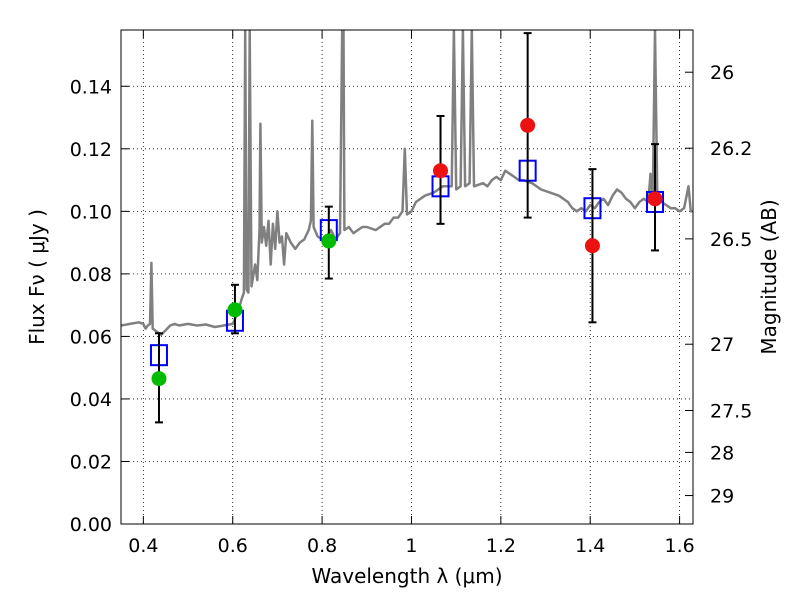 This screenshot has width=800, height=600. What do you see at coordinates (679, 546) in the screenshot?
I see `x-tick-label: 1.6` at bounding box center [679, 546].